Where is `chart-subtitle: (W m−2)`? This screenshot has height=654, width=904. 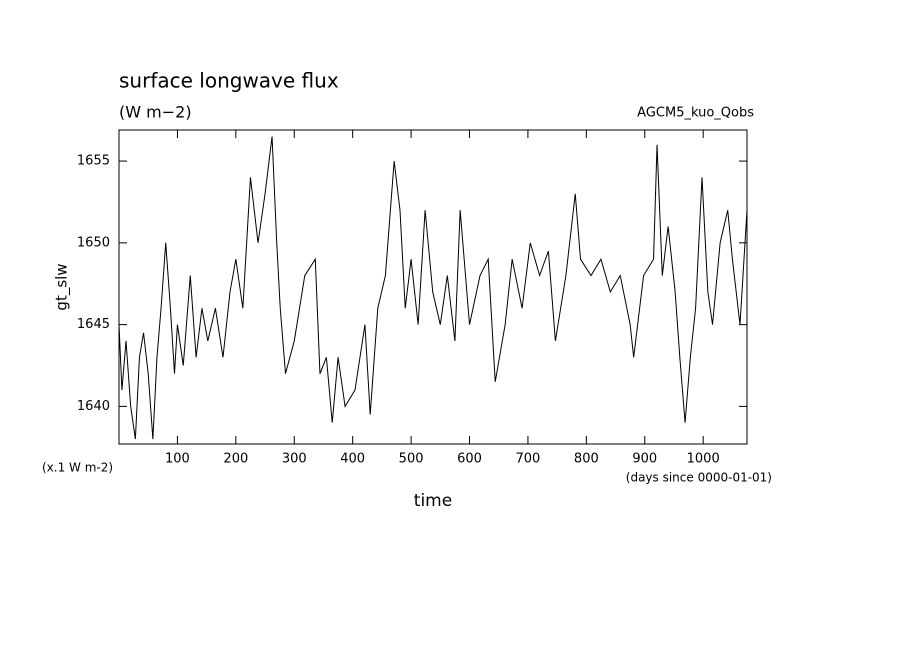
chart-subtitle: (W m−2) is located at coordinates (155, 112).